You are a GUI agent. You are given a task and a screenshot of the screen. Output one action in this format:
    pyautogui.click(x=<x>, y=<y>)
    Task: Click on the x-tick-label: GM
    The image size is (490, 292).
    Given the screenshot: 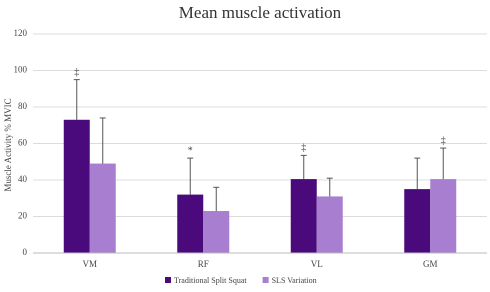 What is the action you would take?
    pyautogui.click(x=430, y=264)
    